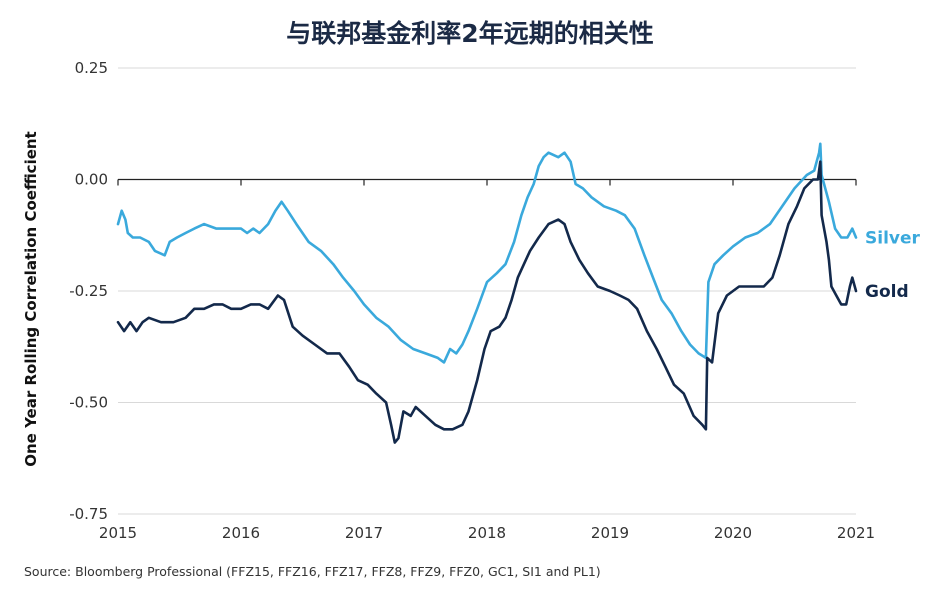 Image resolution: width=940 pixels, height=600 pixels. I want to click on y-tick-label: 0.00, so click(91, 180).